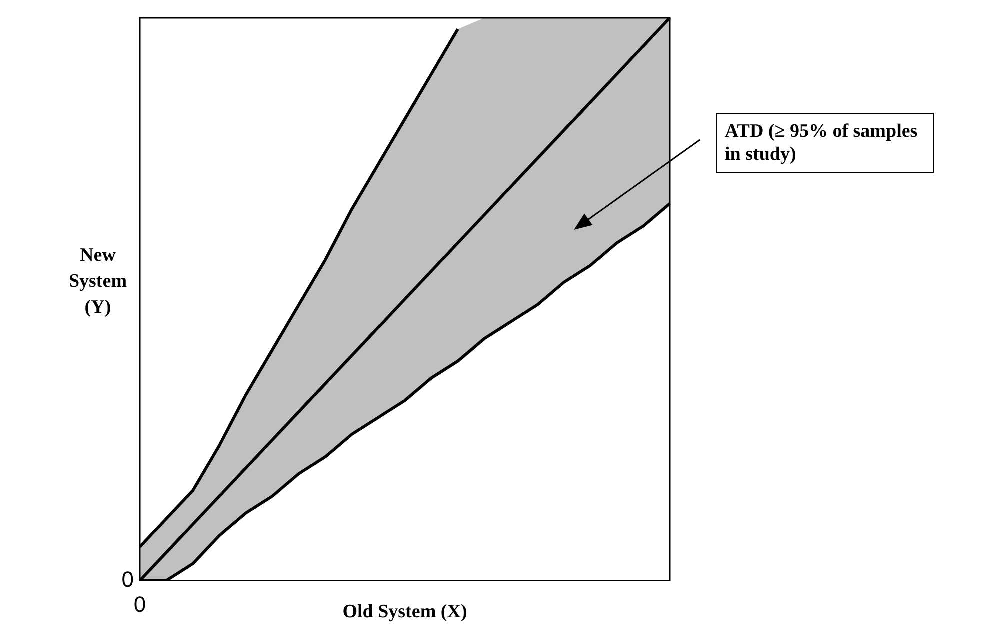 This screenshot has width=982, height=644. What do you see at coordinates (825, 143) in the screenshot?
I see `text: ATD (≥ 95% of samples in study)` at bounding box center [825, 143].